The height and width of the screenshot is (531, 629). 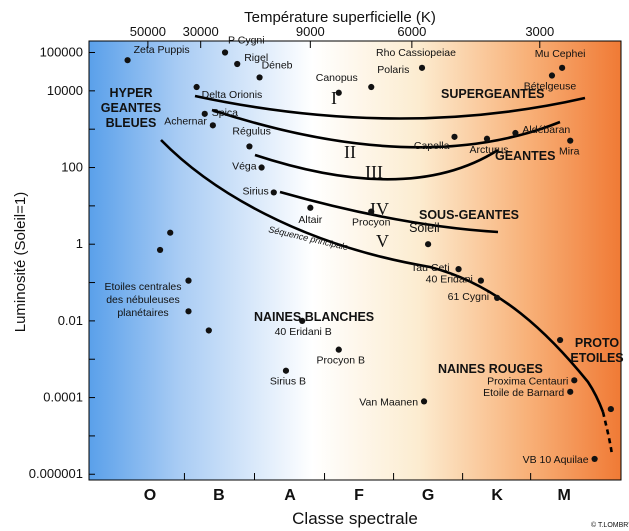 I want to click on star-label: Mu Cephei, so click(x=560, y=54).